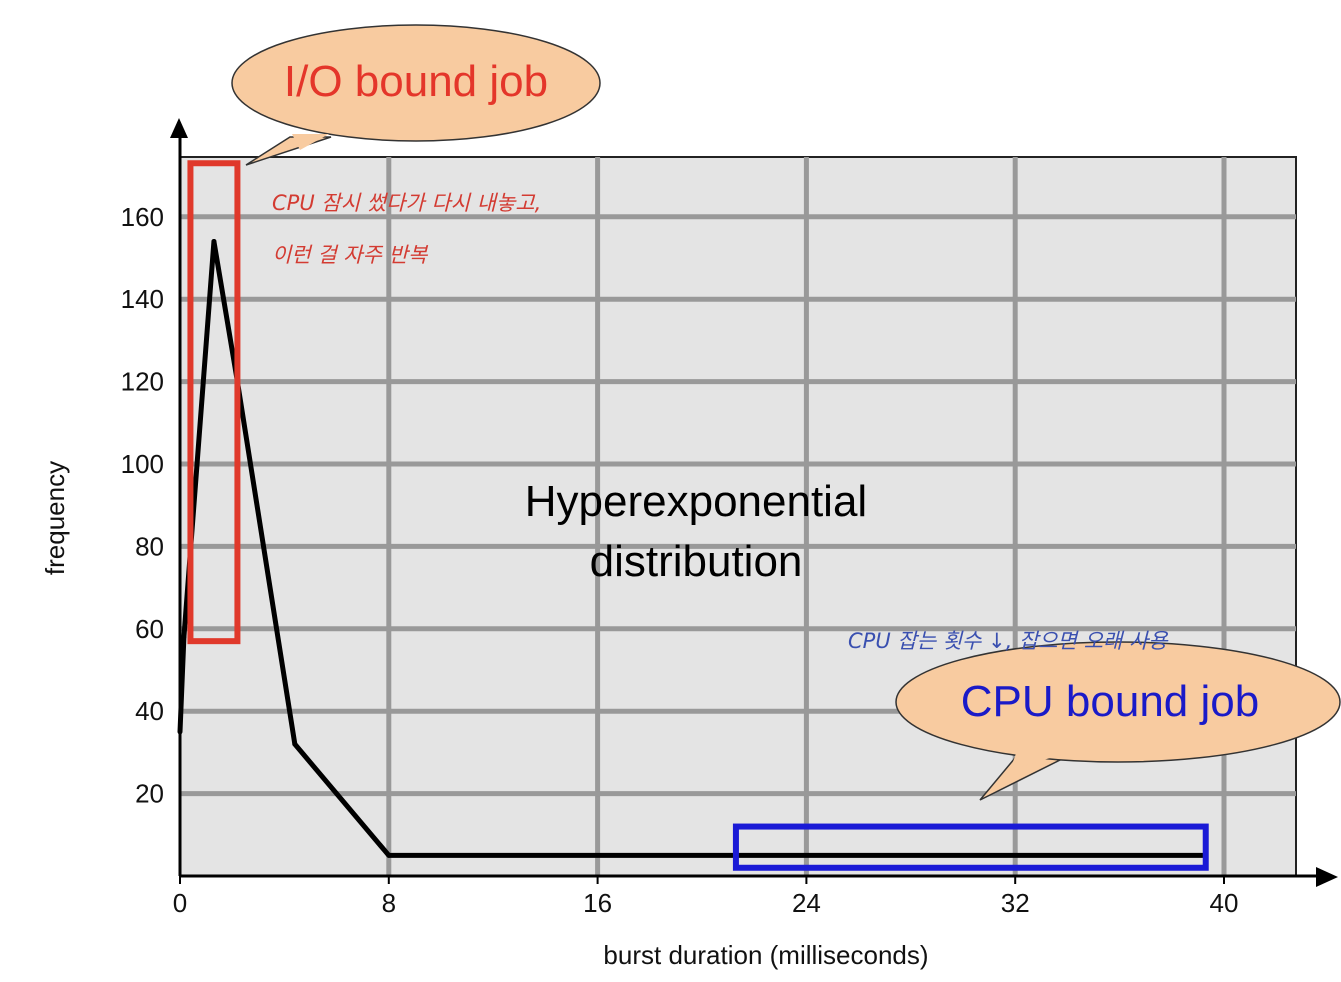  What do you see at coordinates (142, 299) in the screenshot?
I see `y-tick-label-140: 140` at bounding box center [142, 299].